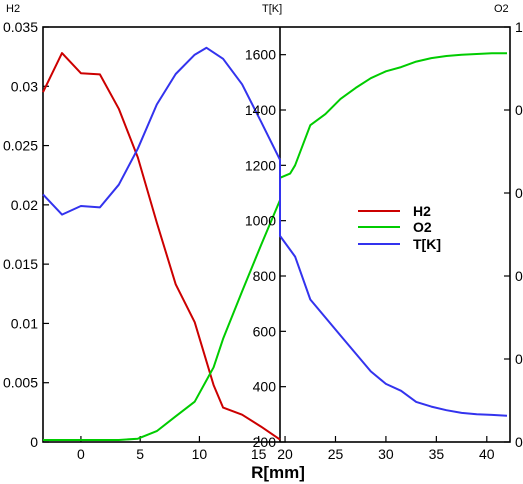 This screenshot has height=484, width=523. I want to click on y-tick-label-middle: 400, so click(265, 387).